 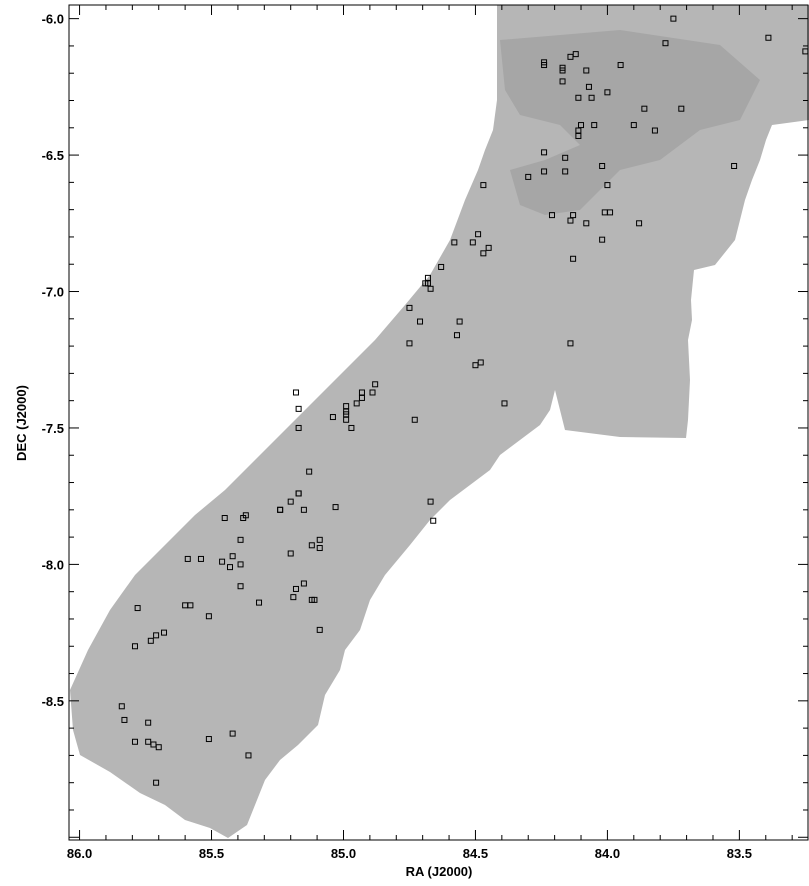 I want to click on y-tick-label: -8.0, so click(x=53, y=564).